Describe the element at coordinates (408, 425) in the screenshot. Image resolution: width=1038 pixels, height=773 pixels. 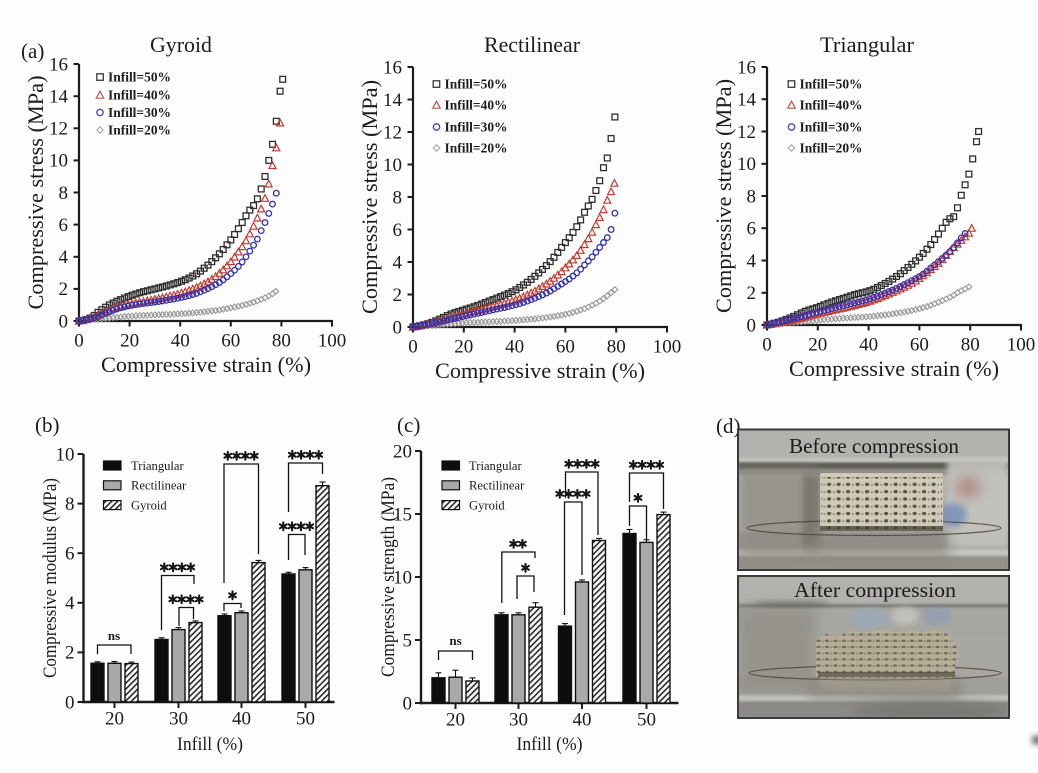
I see `svg-text: (c)` at that location.